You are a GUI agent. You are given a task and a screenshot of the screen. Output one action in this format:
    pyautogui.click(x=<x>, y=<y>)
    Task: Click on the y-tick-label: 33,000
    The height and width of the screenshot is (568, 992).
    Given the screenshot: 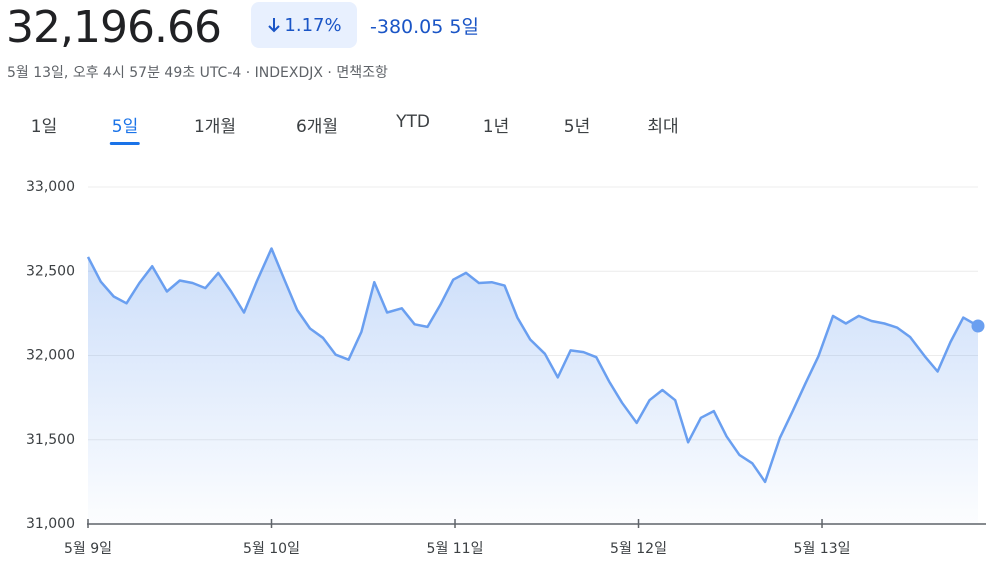 What is the action you would take?
    pyautogui.click(x=50, y=187)
    